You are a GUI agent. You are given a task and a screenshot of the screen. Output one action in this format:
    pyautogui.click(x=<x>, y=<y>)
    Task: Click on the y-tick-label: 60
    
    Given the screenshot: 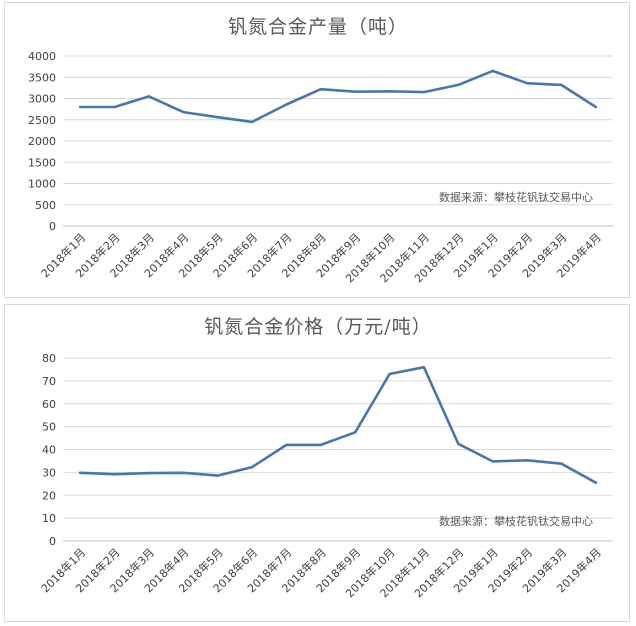 What is the action you would take?
    pyautogui.click(x=49, y=404)
    